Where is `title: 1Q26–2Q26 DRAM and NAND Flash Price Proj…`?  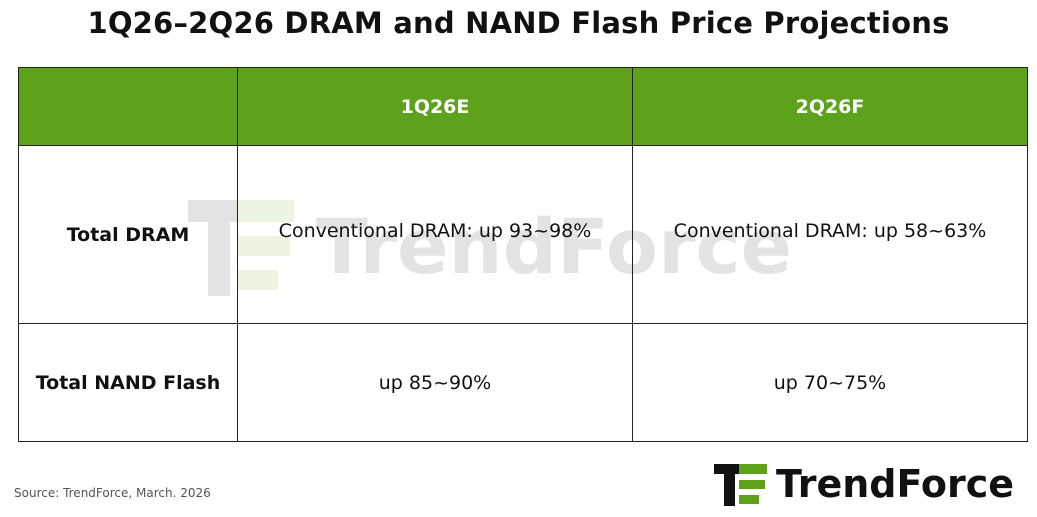
title: 1Q26–2Q26 DRAM and NAND Flash Price Proj… is located at coordinates (518, 23).